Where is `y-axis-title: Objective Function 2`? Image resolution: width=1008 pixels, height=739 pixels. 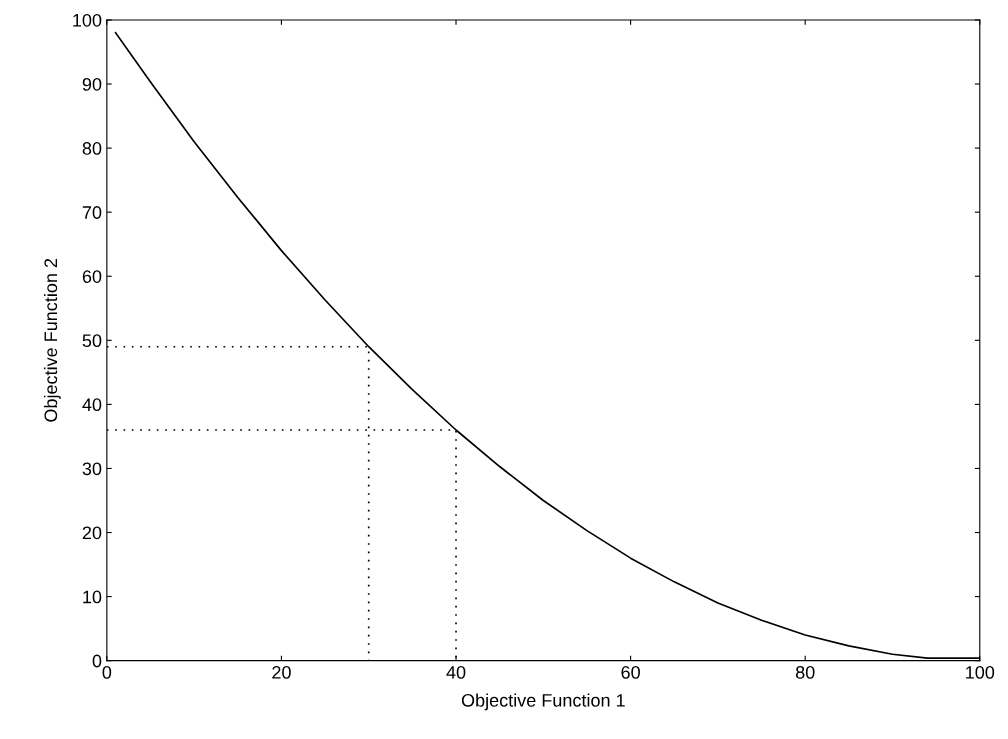
y-axis-title: Objective Function 2 is located at coordinates (52, 340).